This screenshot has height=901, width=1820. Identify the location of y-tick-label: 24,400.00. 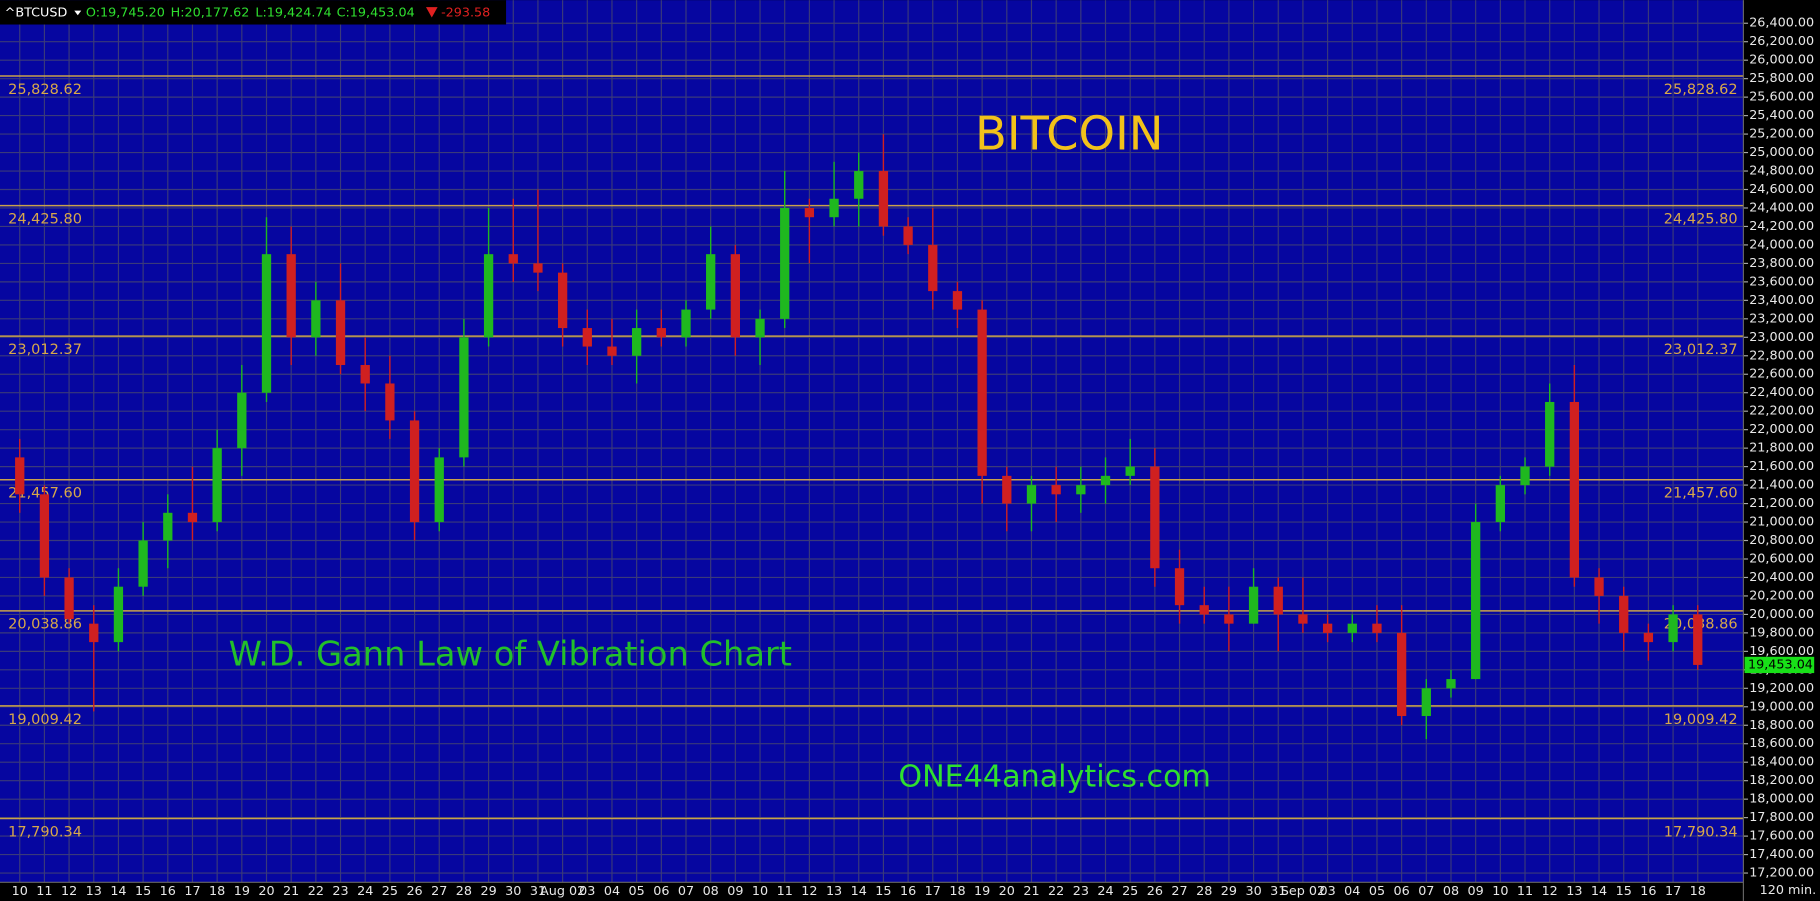
(1781, 207).